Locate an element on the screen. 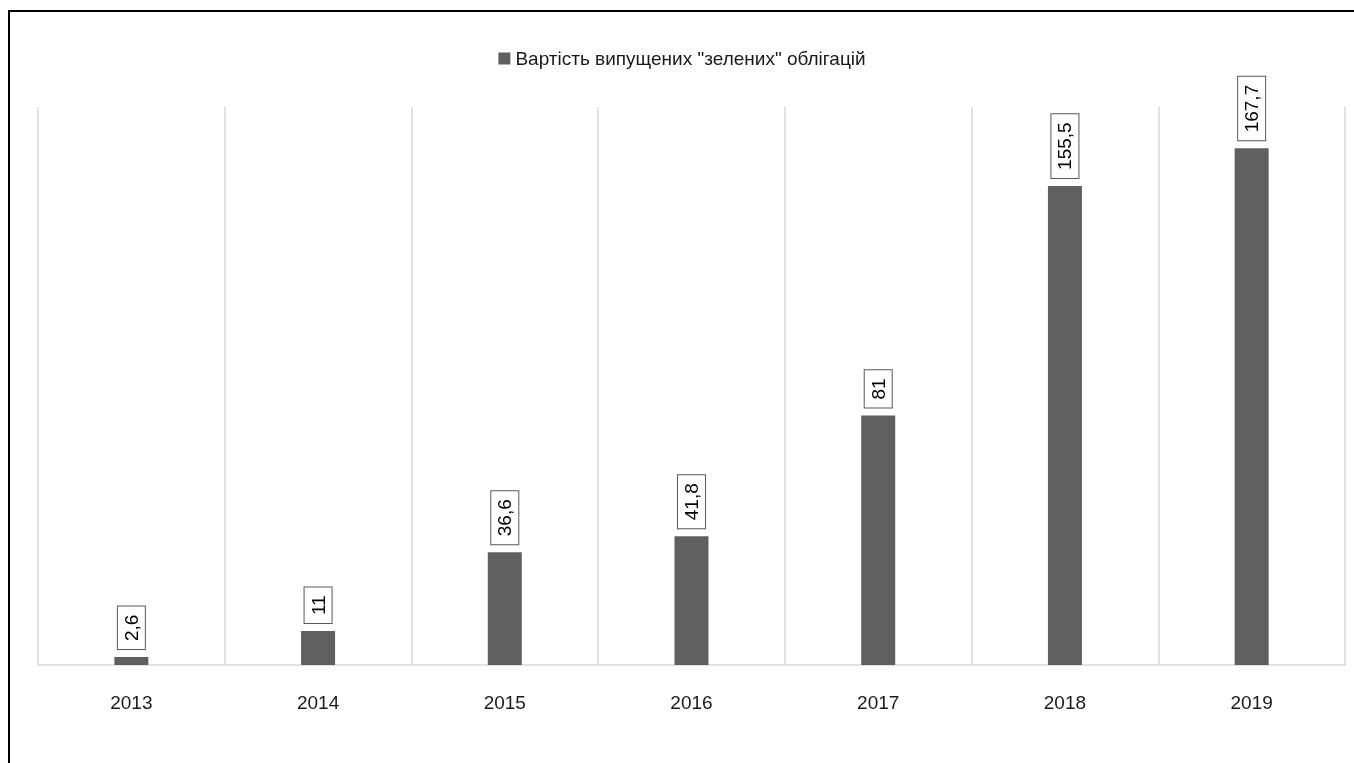  data-label: 41,8 is located at coordinates (691, 502).